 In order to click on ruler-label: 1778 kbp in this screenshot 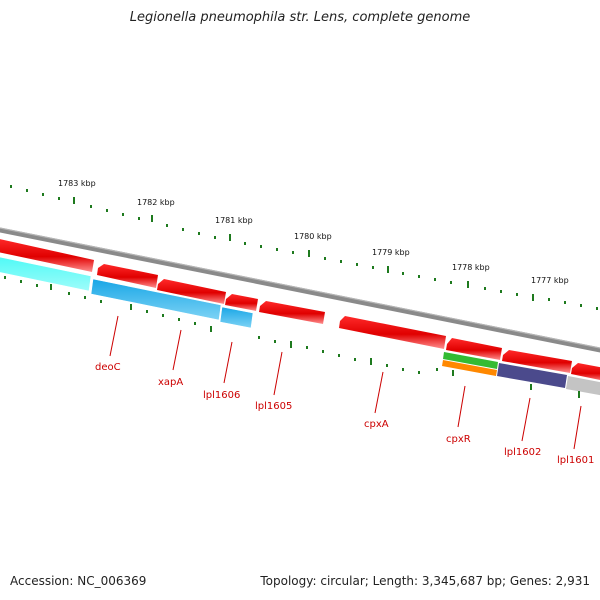, I will do `click(471, 267)`.